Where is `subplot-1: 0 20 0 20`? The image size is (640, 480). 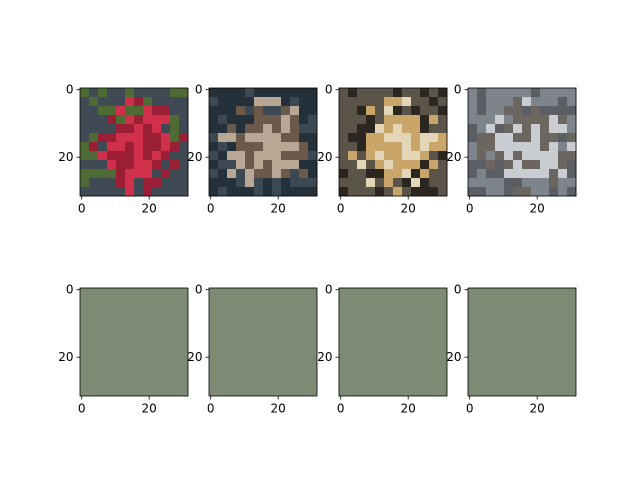 subplot-1: 0 20 0 20 is located at coordinates (123, 149).